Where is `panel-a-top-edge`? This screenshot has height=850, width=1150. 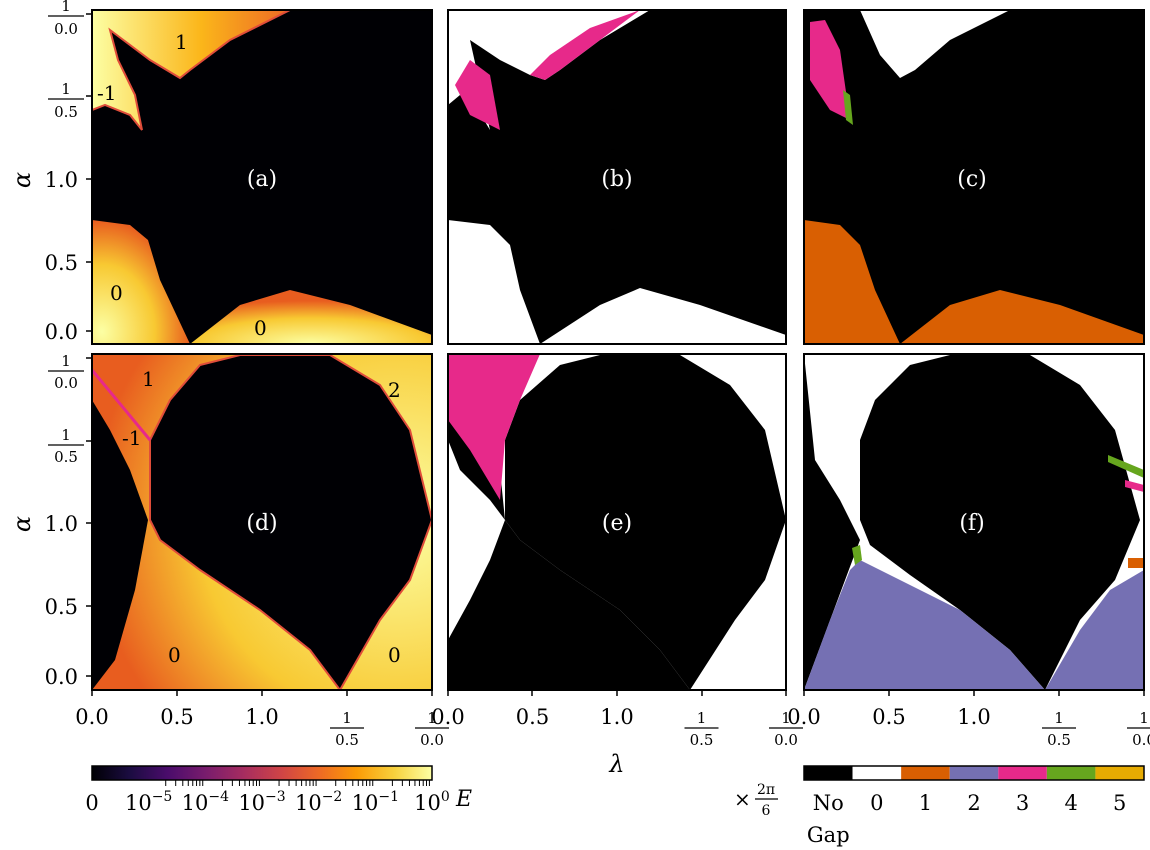
panel-a-top-edge is located at coordinates (191, 70).